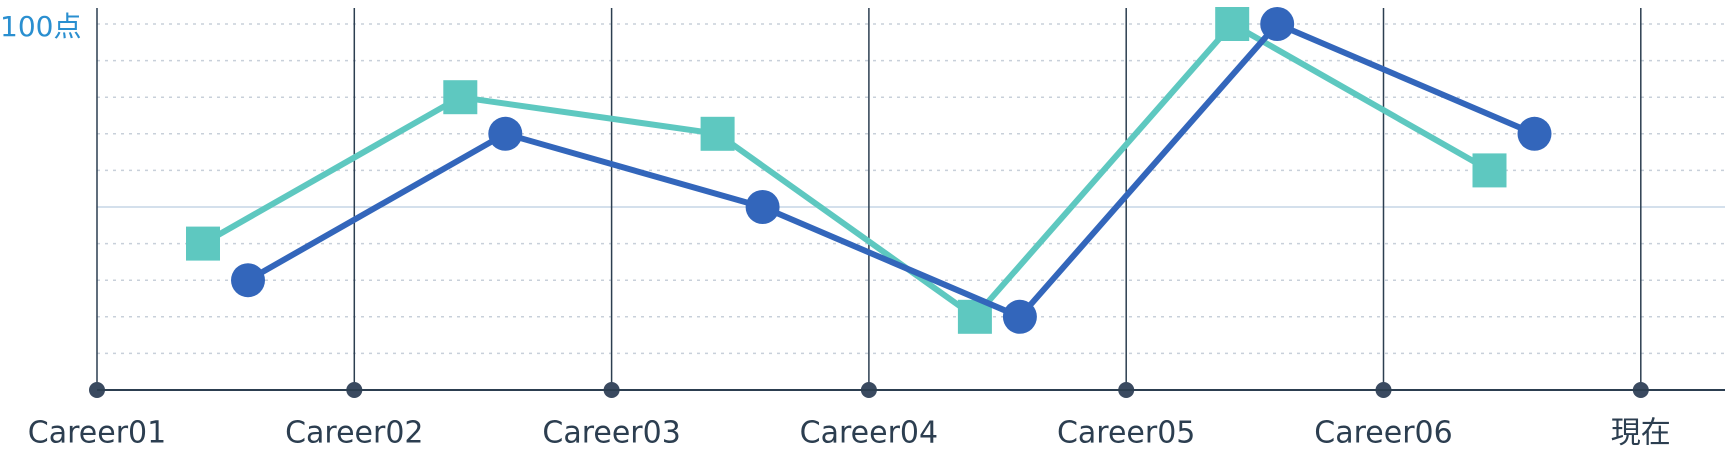 Image resolution: width=1728 pixels, height=456 pixels. I want to click on x-tick-label: Career01, so click(97, 433).